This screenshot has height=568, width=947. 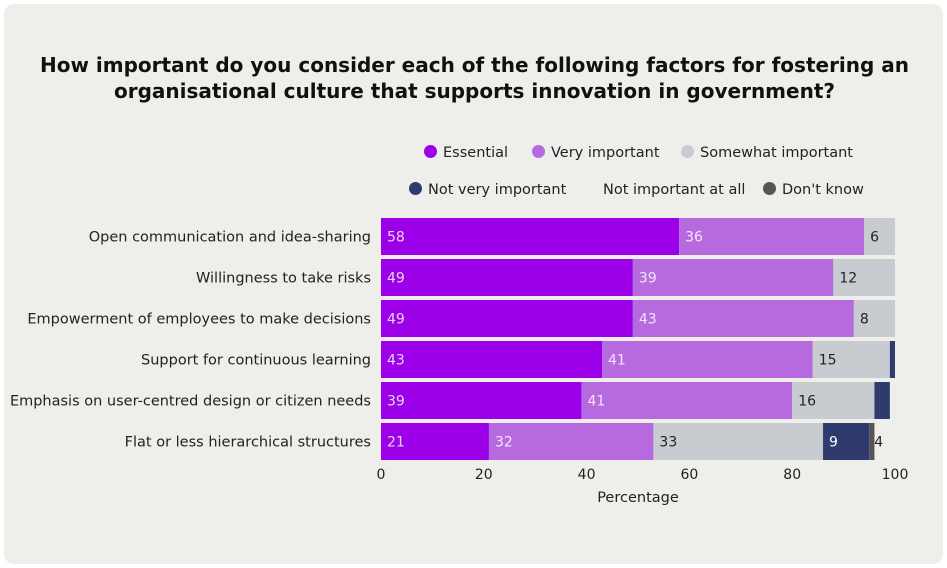 What do you see at coordinates (230, 238) in the screenshot?
I see `category-label-open-communication-and-idea-sharing: Open communication and idea-sharing` at bounding box center [230, 238].